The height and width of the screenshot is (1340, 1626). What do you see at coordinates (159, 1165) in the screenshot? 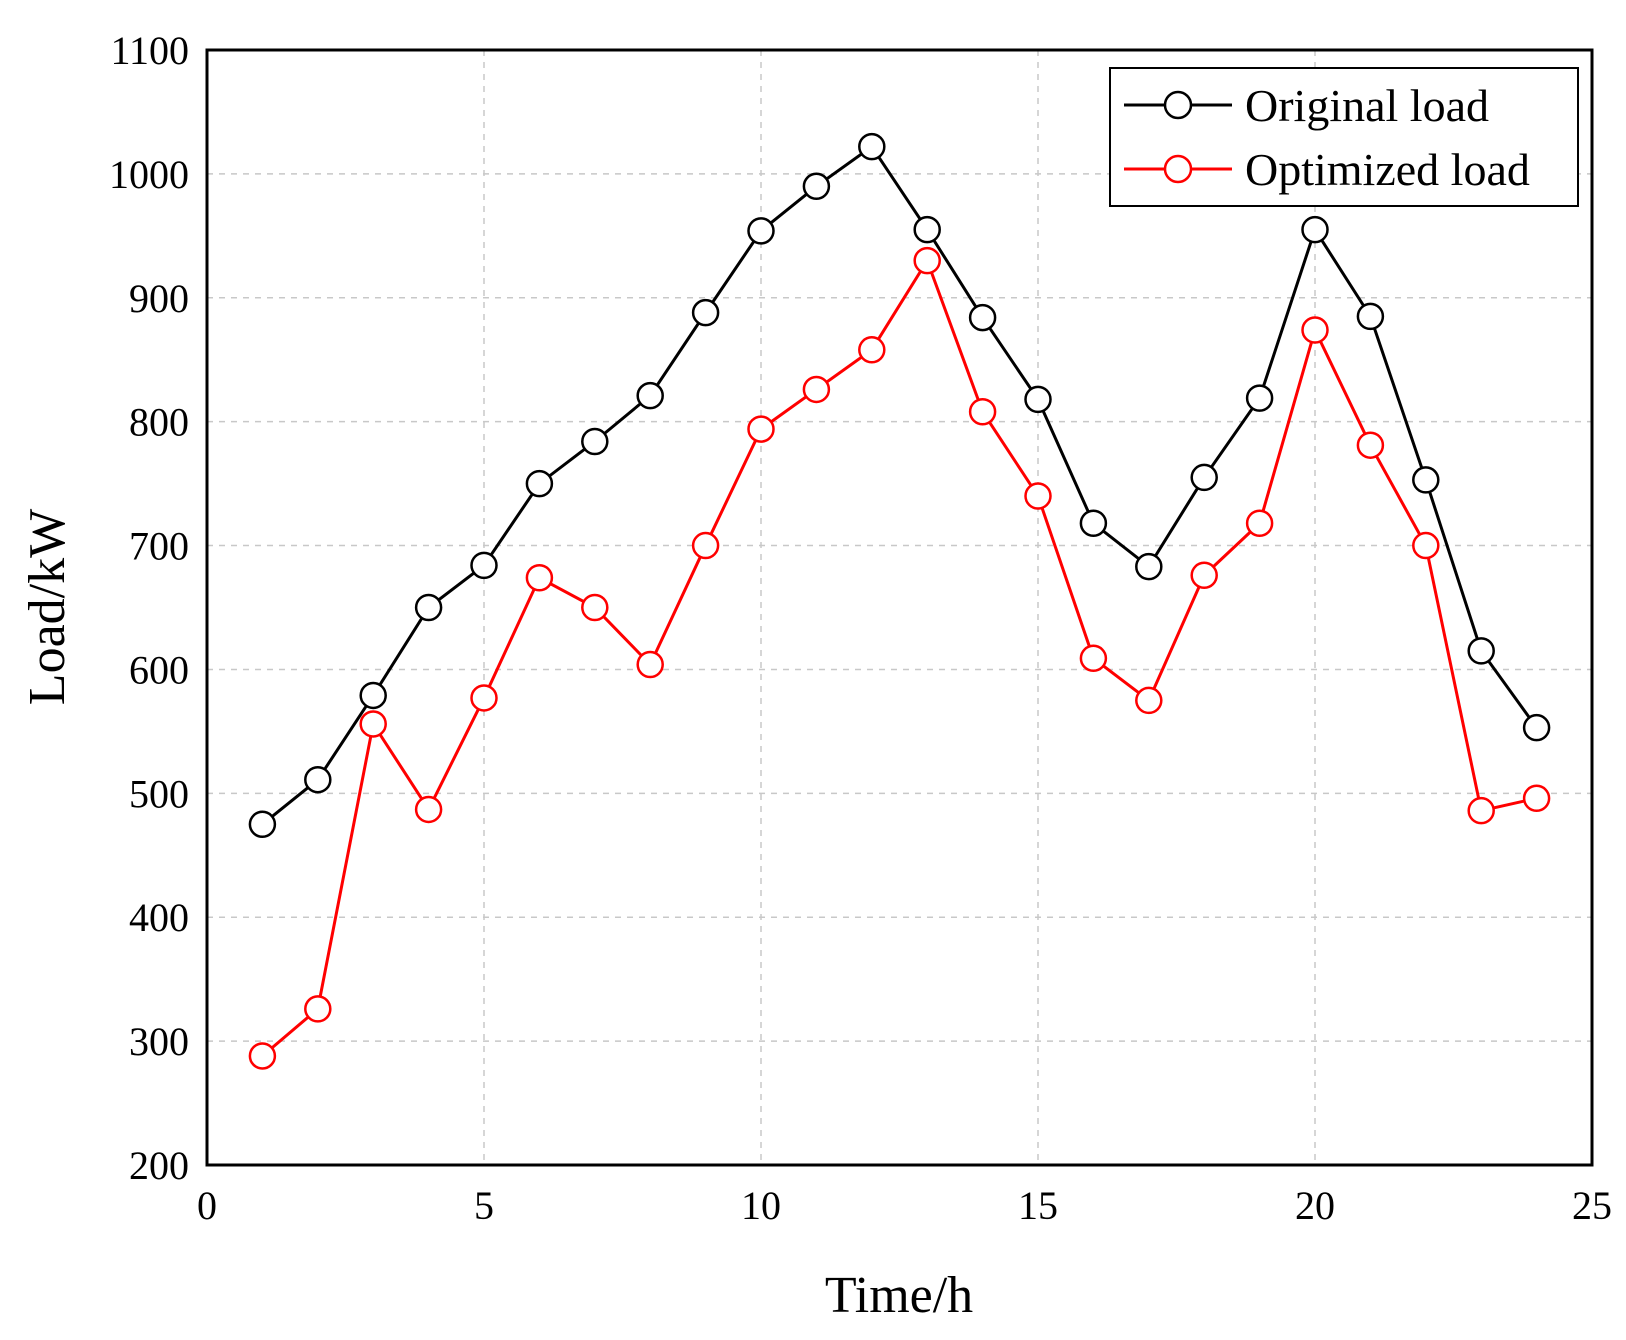
I see `y-tick-label: 200` at bounding box center [159, 1165].